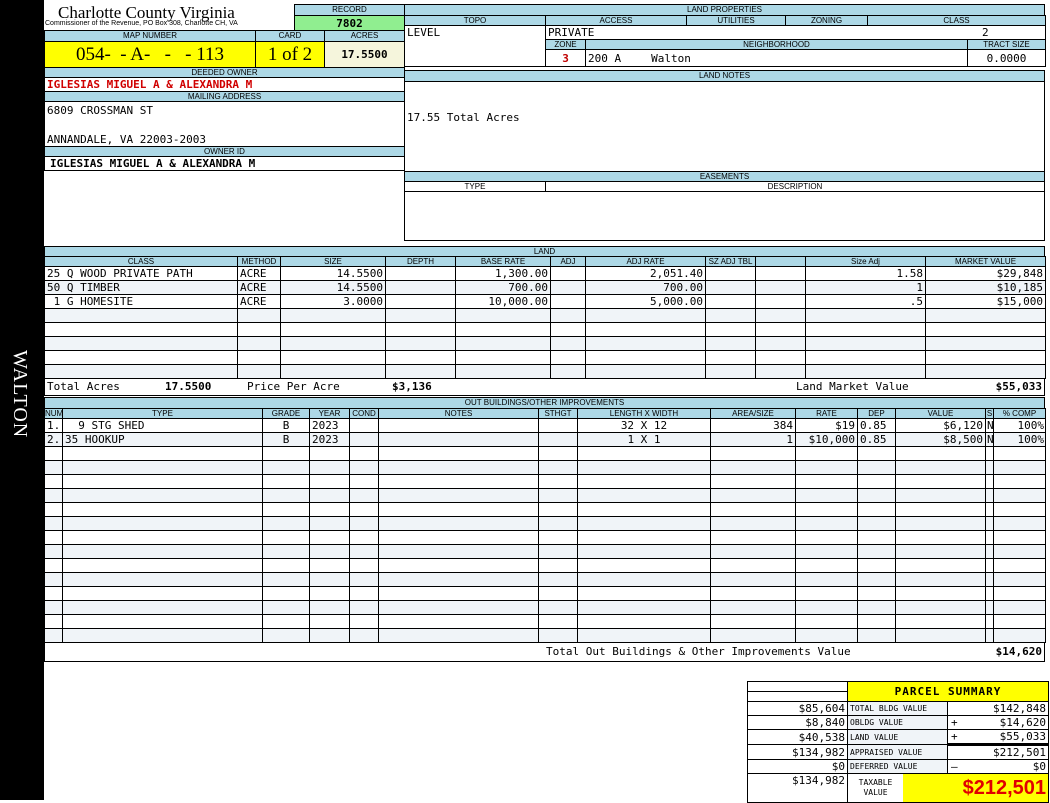 This screenshot has height=803, width=1050. I want to click on outbuilding-col-header: LENGTH X WIDTH, so click(644, 413).